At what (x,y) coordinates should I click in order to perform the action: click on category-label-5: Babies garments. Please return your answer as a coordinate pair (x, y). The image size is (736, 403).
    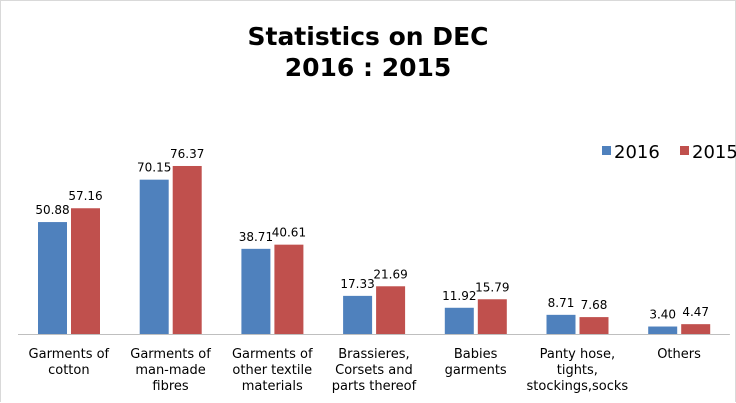
    Looking at the image, I should click on (476, 362).